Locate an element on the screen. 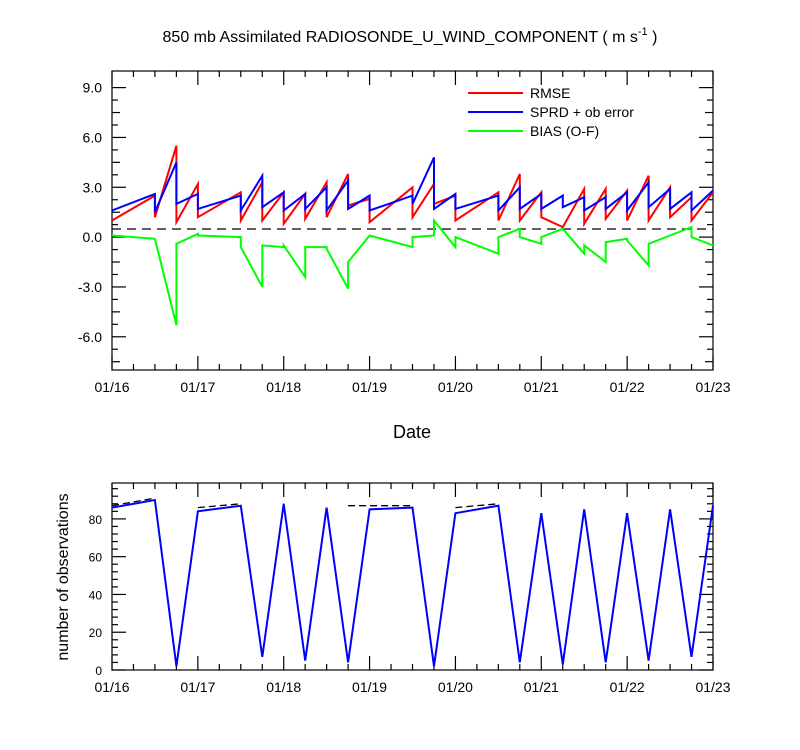 This screenshot has width=800, height=750. legend-label-bias: BIAS (O-F) is located at coordinates (564, 131).